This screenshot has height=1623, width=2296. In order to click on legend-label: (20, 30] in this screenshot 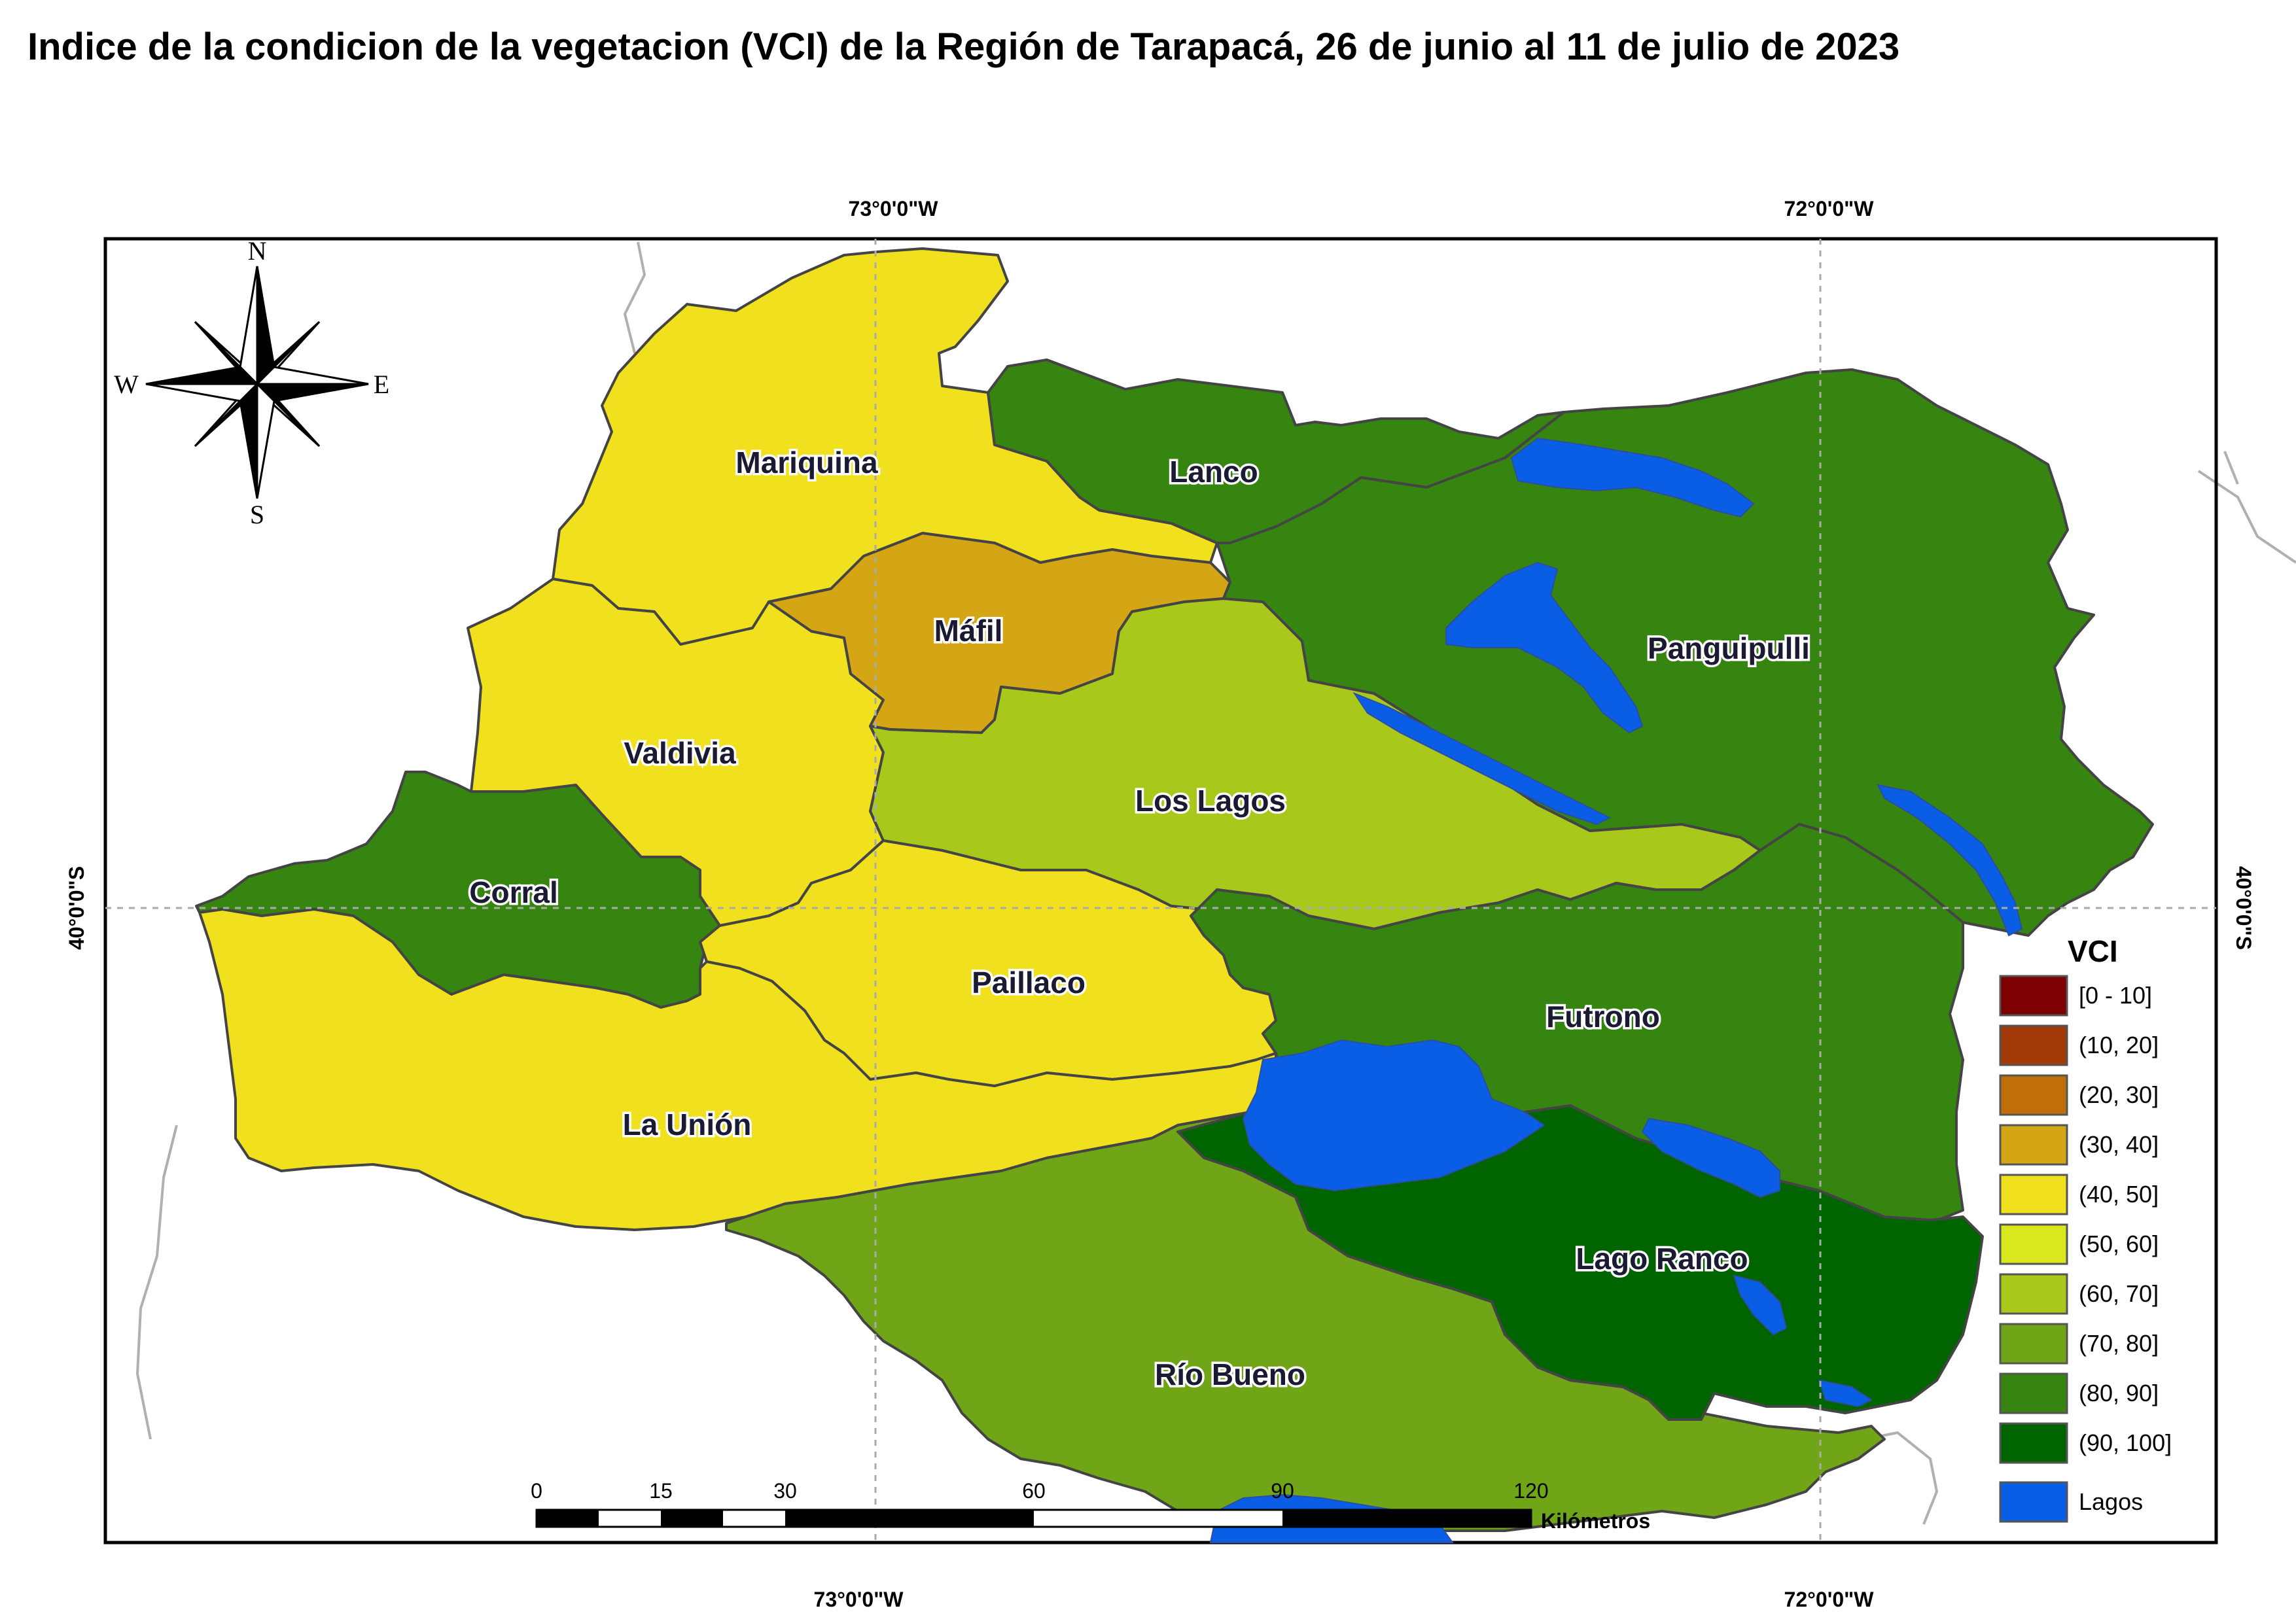, I will do `click(2119, 1095)`.